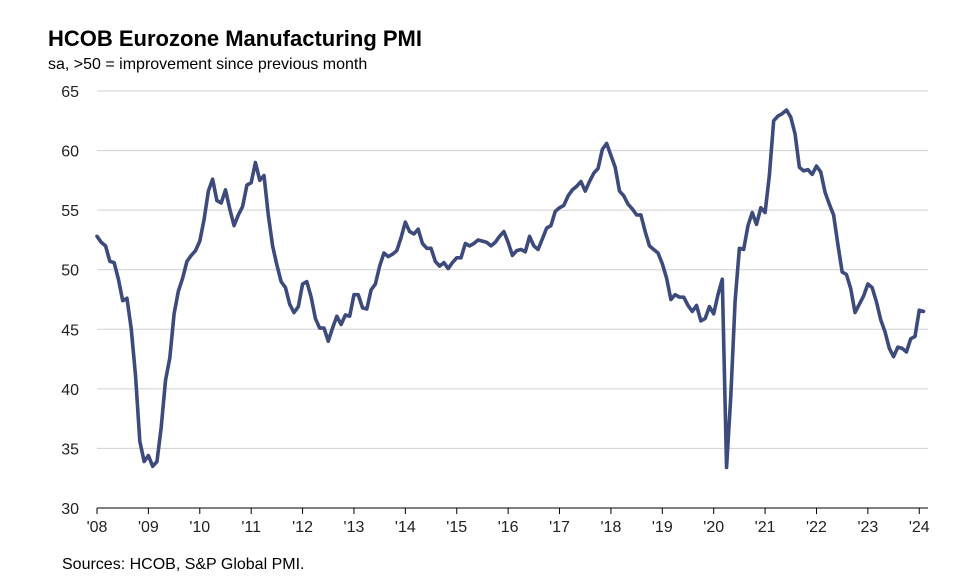 This screenshot has height=586, width=964. What do you see at coordinates (559, 527) in the screenshot?
I see `x-tick-label: '17` at bounding box center [559, 527].